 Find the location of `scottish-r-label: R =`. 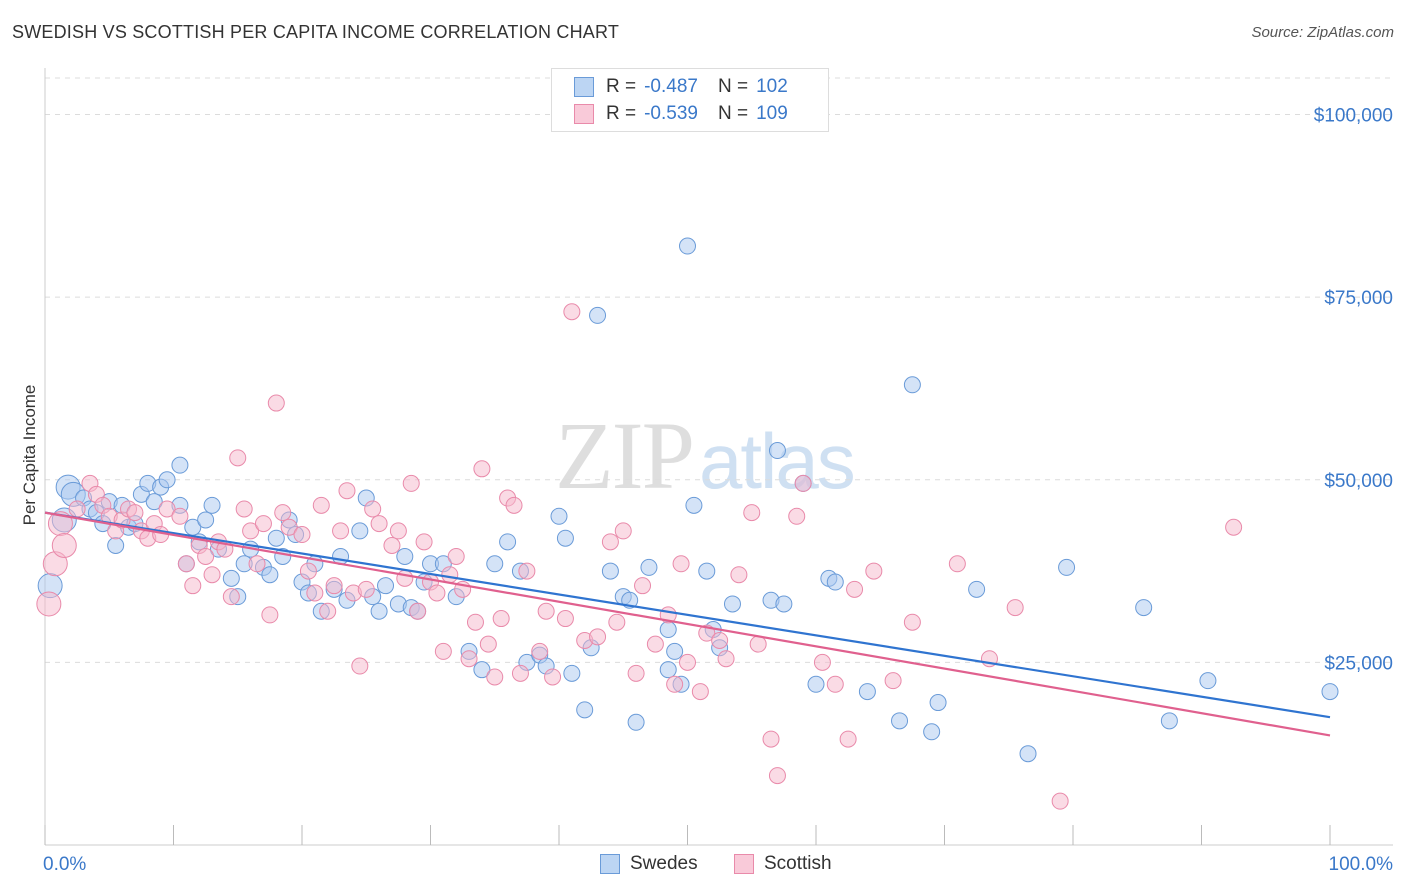

scottish-r-label: R = is located at coordinates (621, 113).